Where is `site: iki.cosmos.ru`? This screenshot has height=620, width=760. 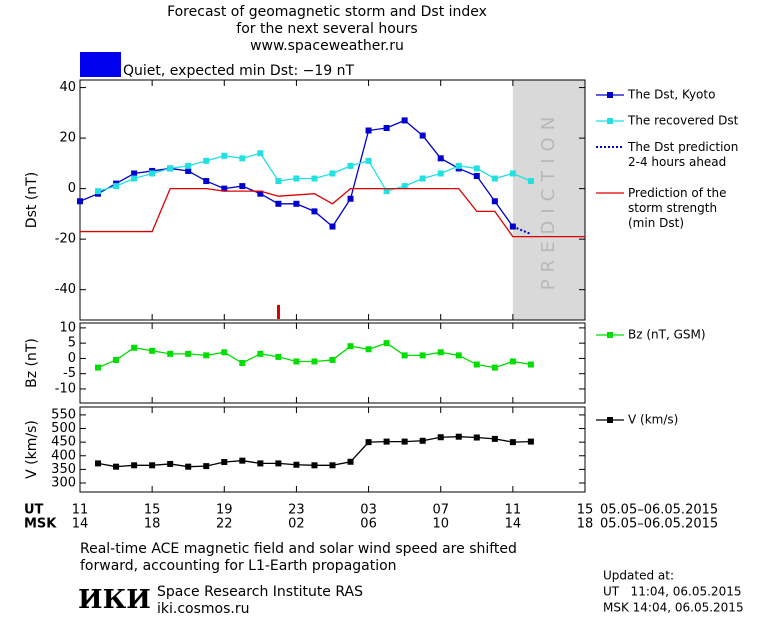
site: iki.cosmos.ru is located at coordinates (203, 609).